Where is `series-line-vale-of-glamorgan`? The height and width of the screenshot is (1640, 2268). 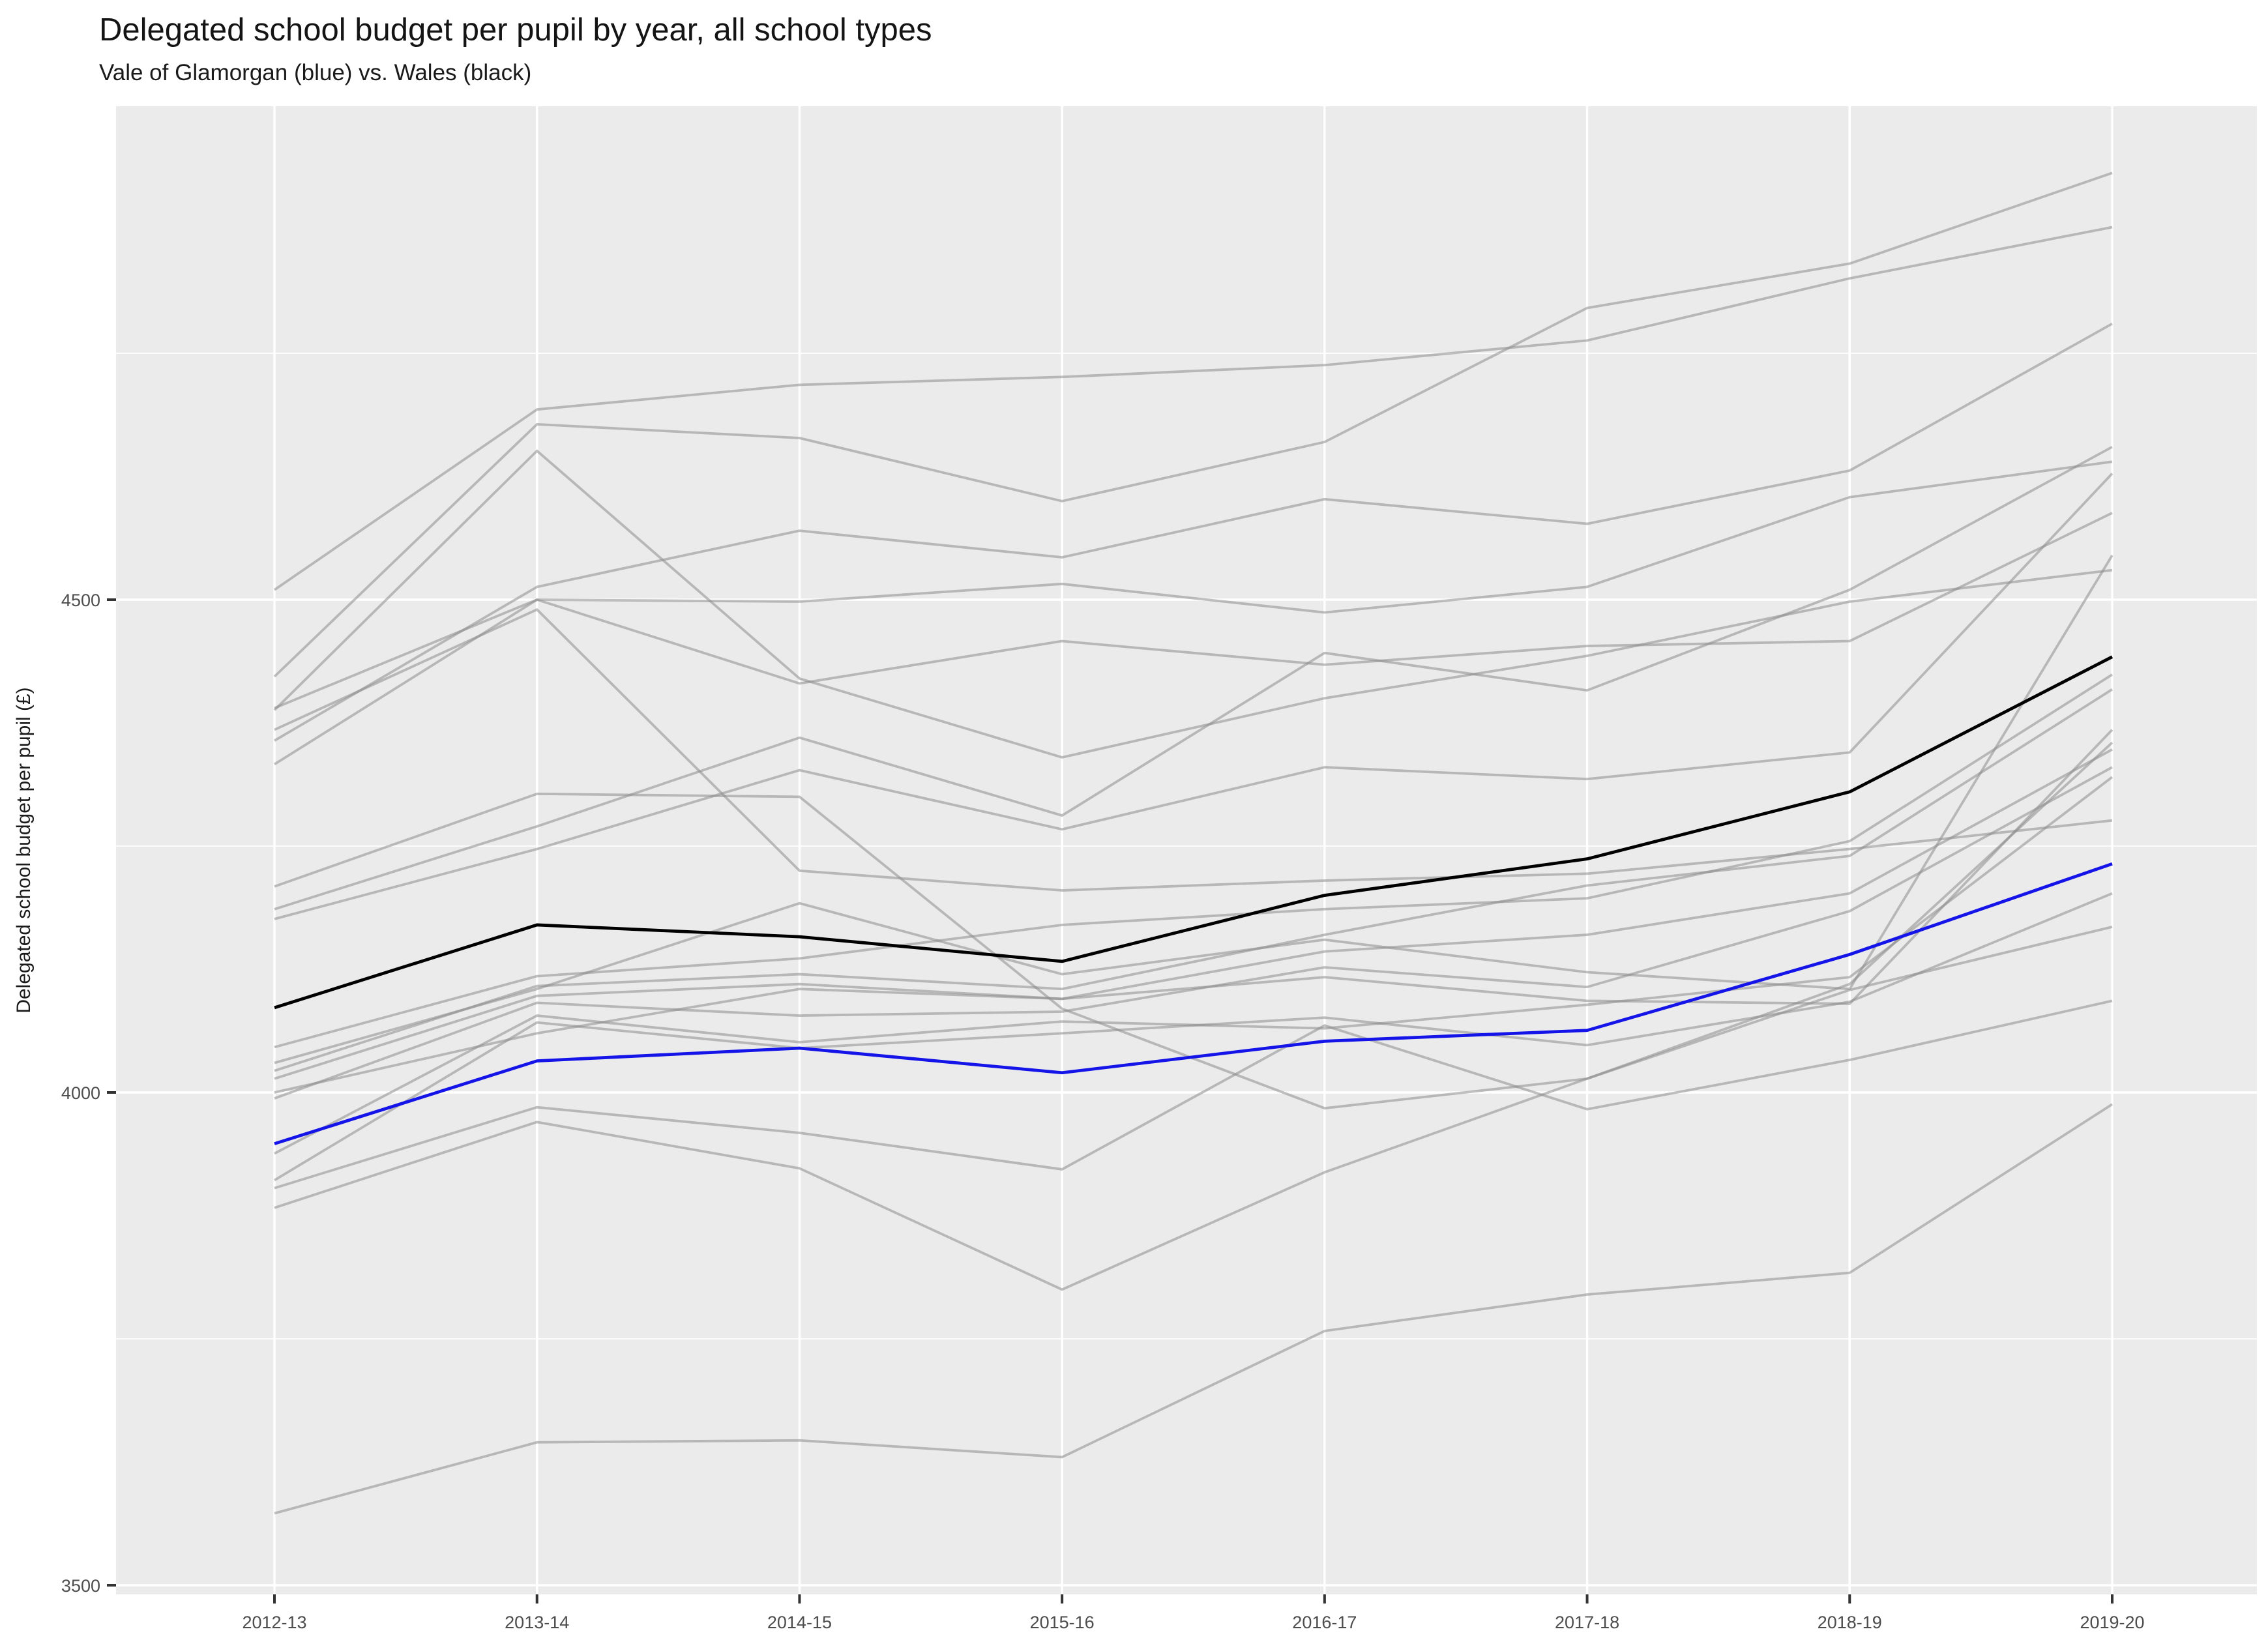 series-line-vale-of-glamorgan is located at coordinates (1193, 1003).